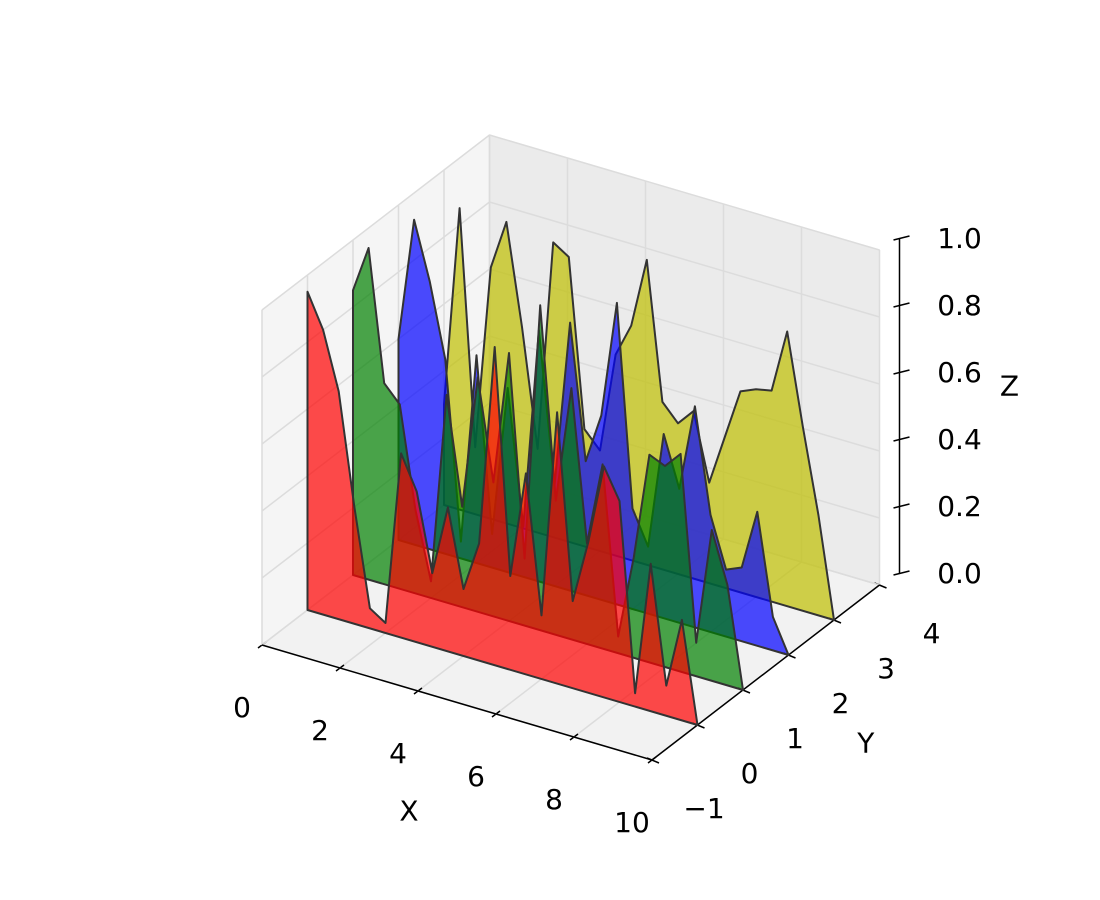 The image size is (1100, 900). Describe the element at coordinates (865, 743) in the screenshot. I see `y-axis-label: Y` at that location.